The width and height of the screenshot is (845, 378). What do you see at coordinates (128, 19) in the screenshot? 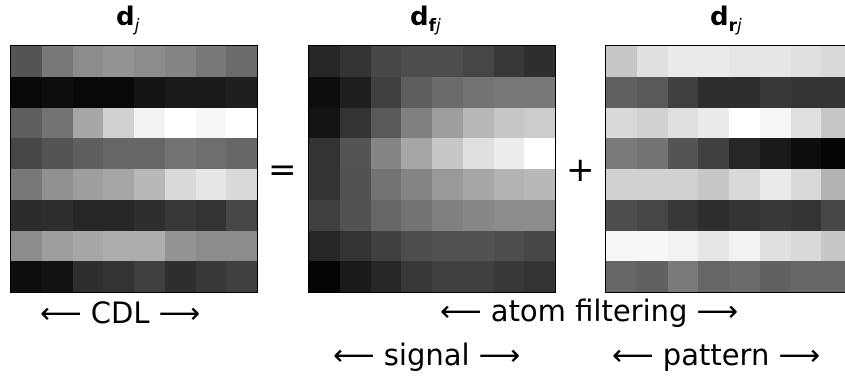
I see `title-d-j: dj` at bounding box center [128, 19].